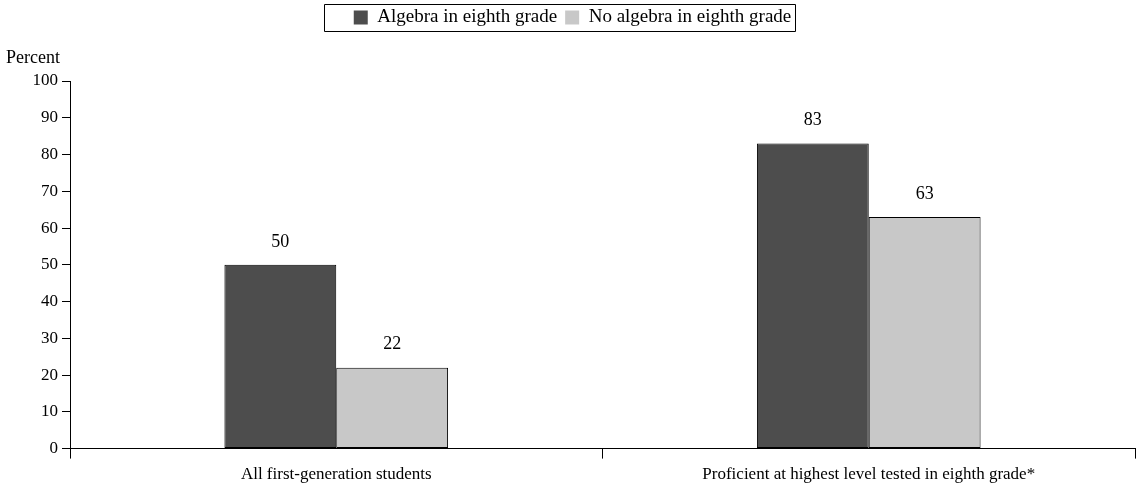 The height and width of the screenshot is (491, 1140). What do you see at coordinates (49, 227) in the screenshot?
I see `y-tick-label: 60` at bounding box center [49, 227].